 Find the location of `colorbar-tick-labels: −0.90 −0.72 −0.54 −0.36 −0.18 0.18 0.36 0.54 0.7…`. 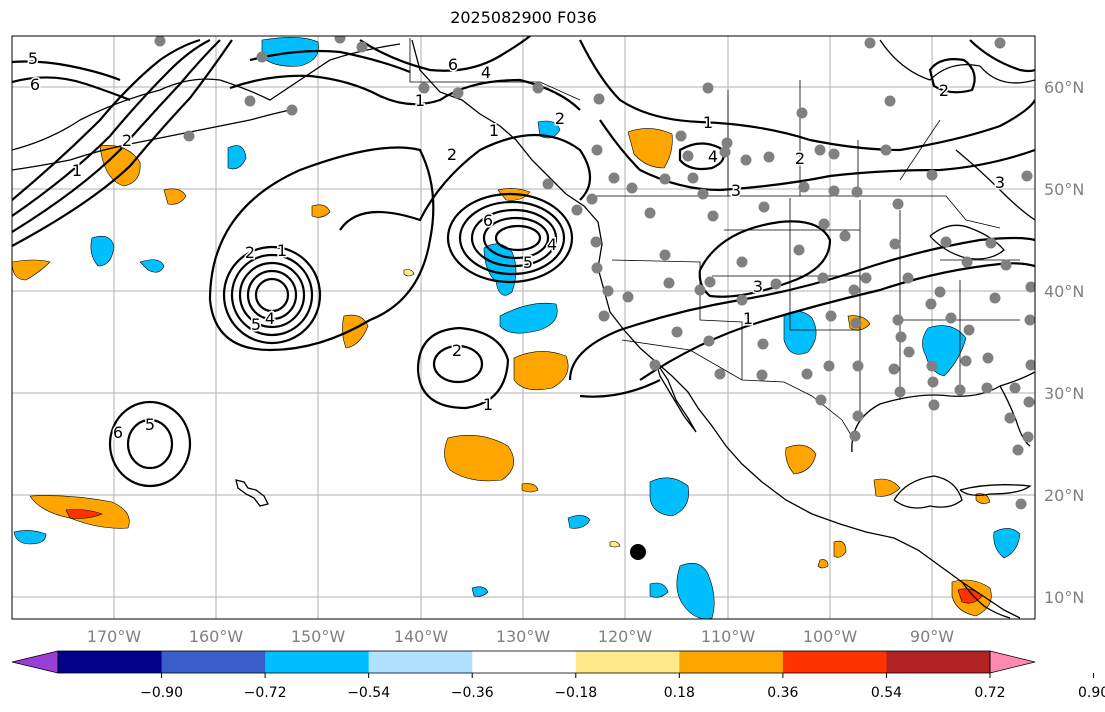

colorbar-tick-labels: −0.90 −0.72 −0.54 −0.36 −0.18 0.18 0.36 0.54 0.7… is located at coordinates (622, 693).